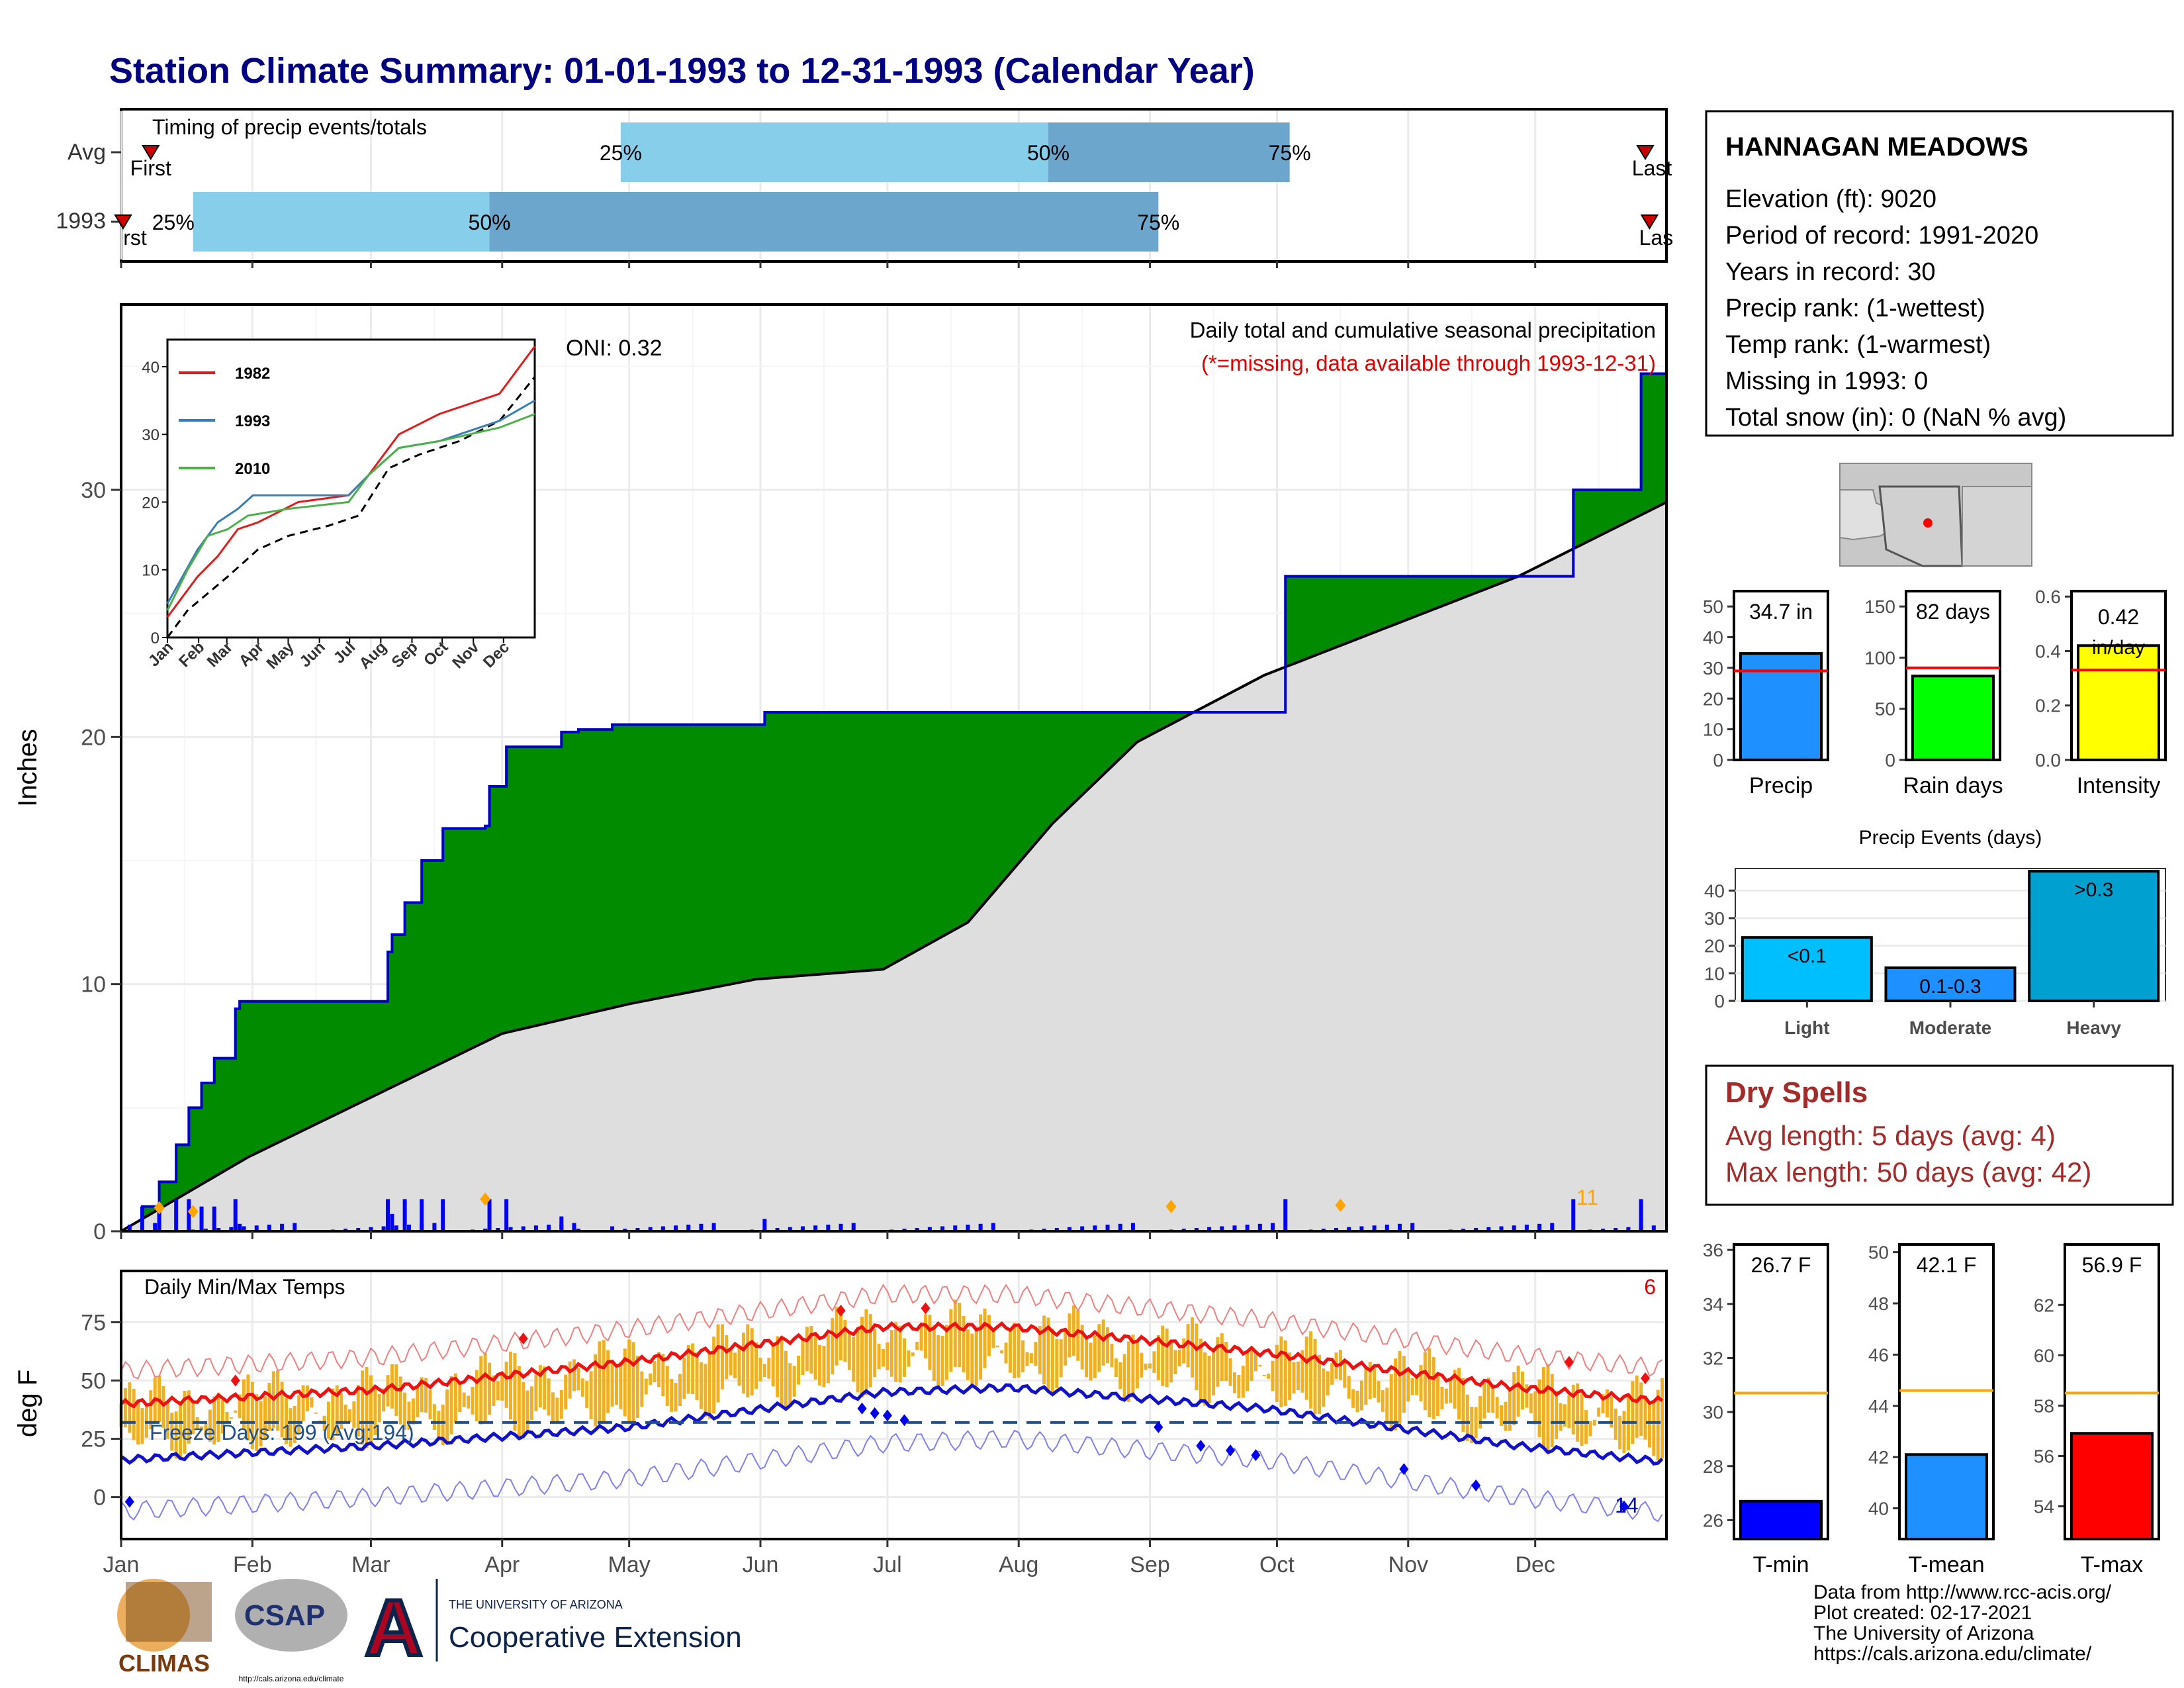 The width and height of the screenshot is (2184, 1688). What do you see at coordinates (1950, 1027) in the screenshot?
I see `events-category-label: Moderate` at bounding box center [1950, 1027].